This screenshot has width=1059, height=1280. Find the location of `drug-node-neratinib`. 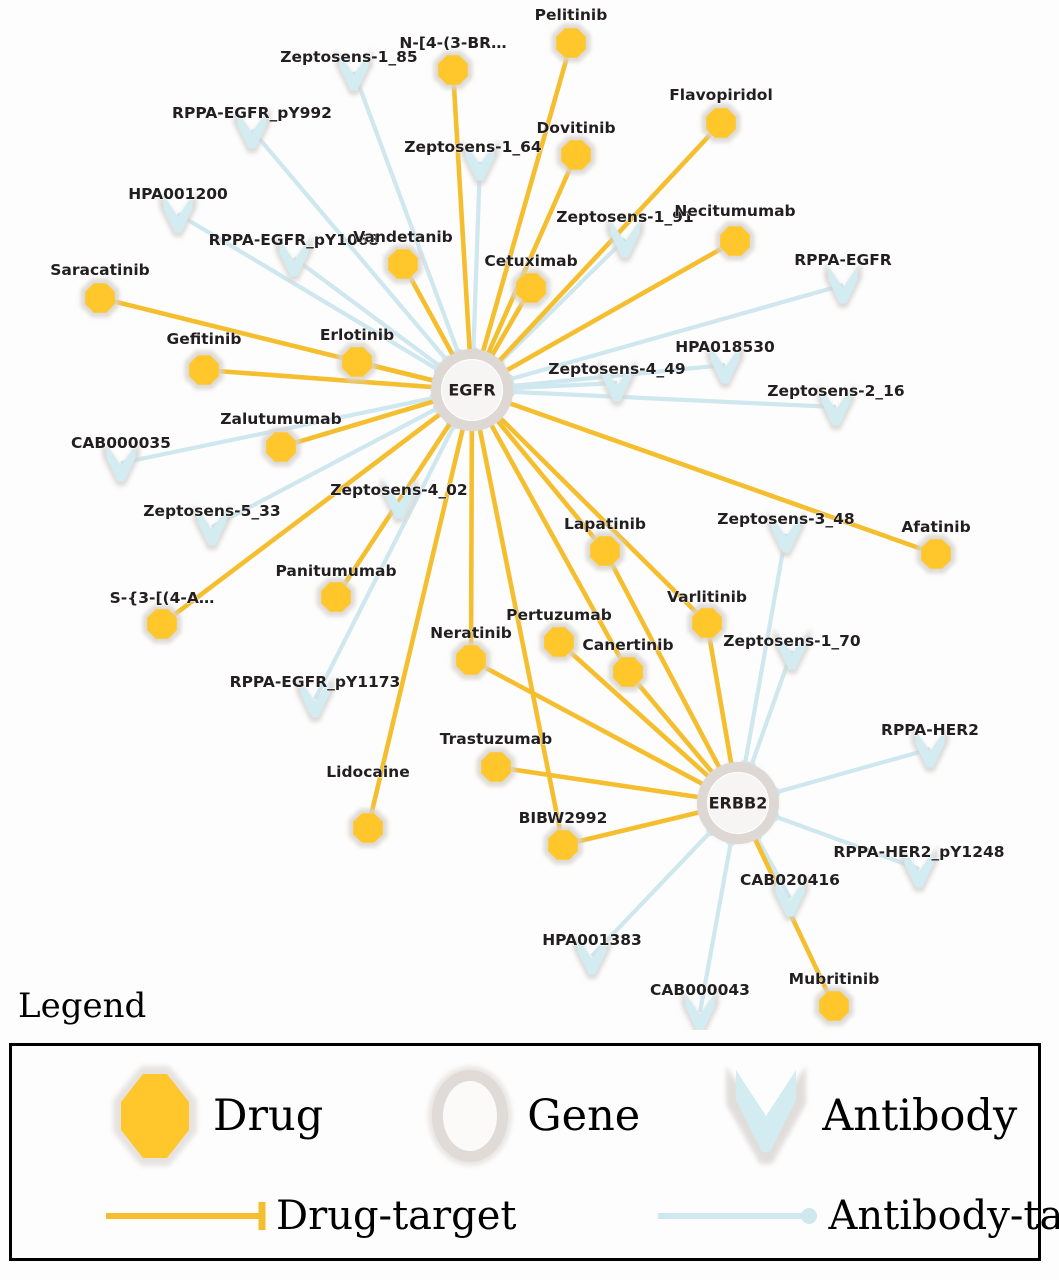

drug-node-neratinib is located at coordinates (471, 660).